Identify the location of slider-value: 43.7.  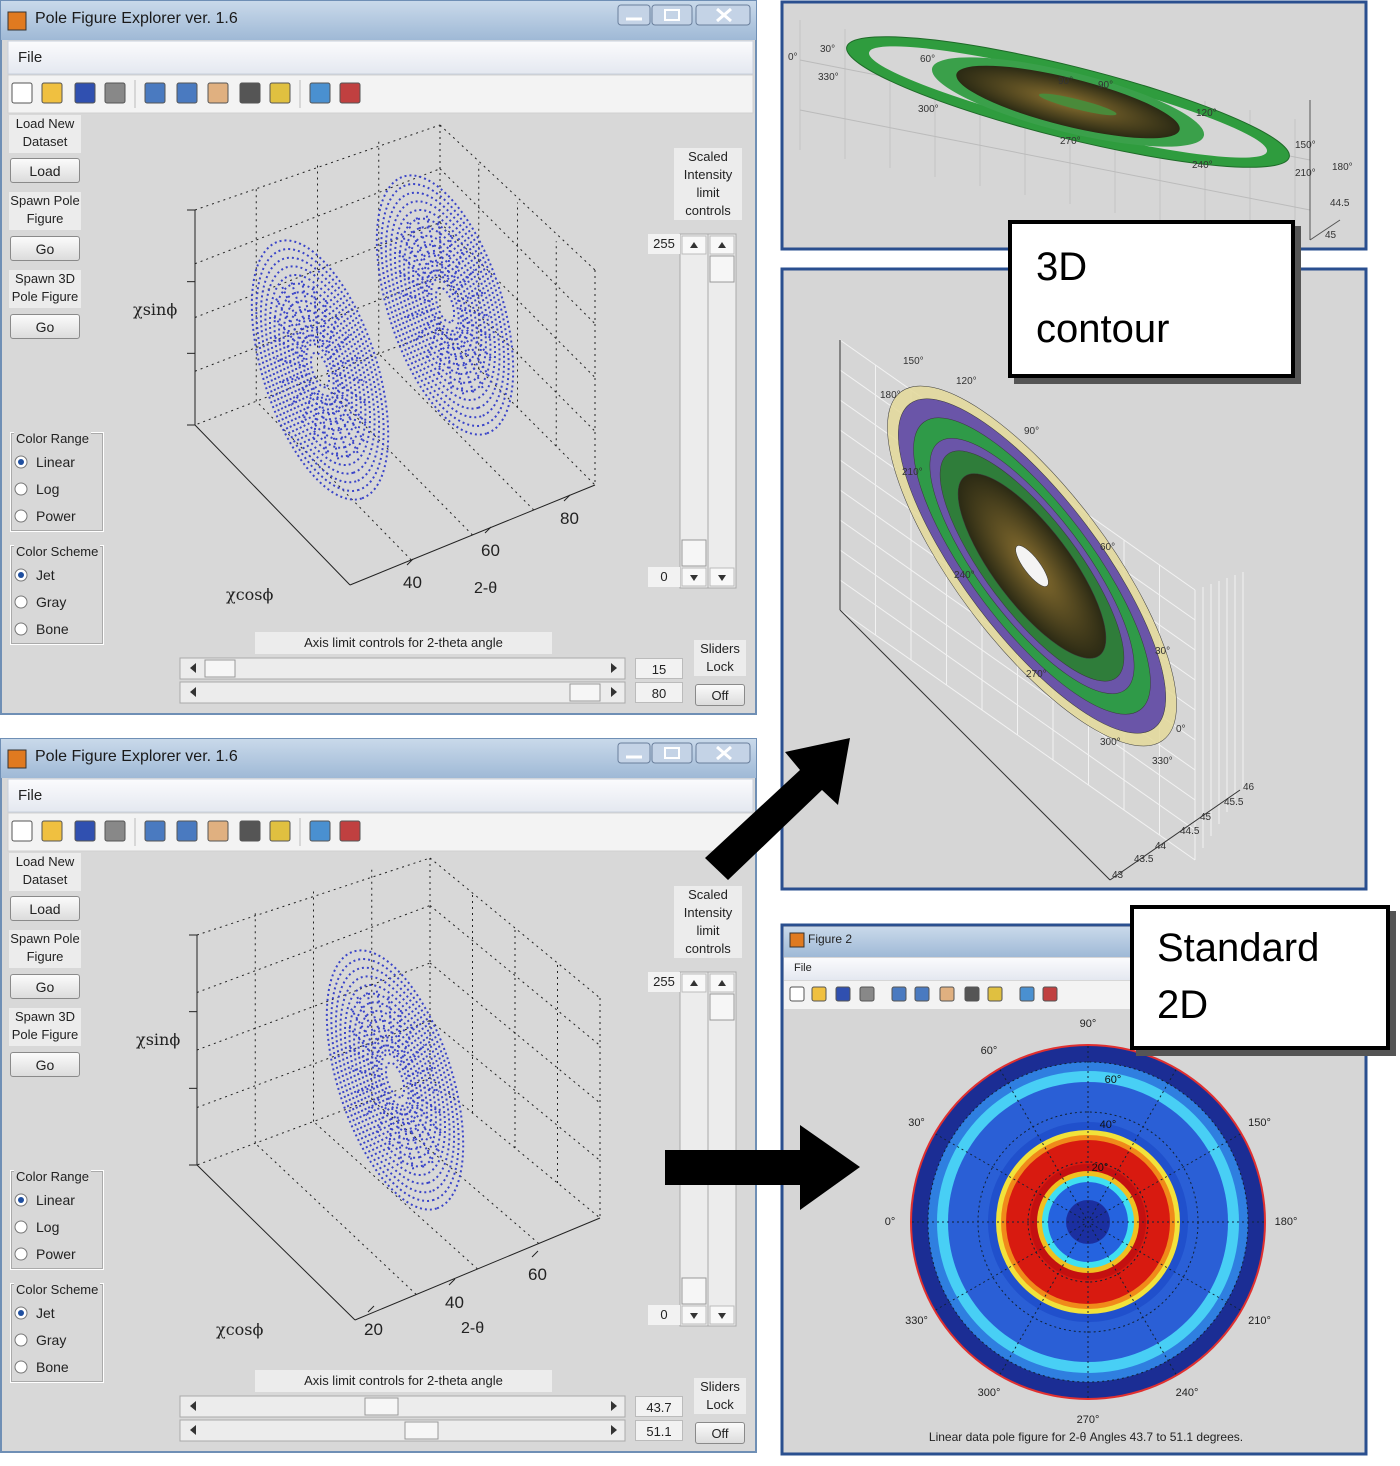
(659, 1406).